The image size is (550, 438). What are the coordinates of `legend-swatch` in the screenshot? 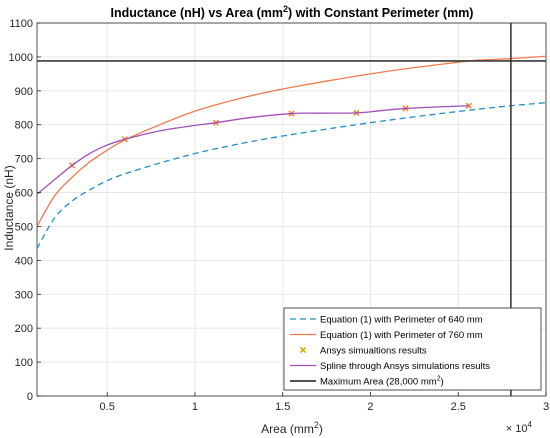 It's located at (303, 350).